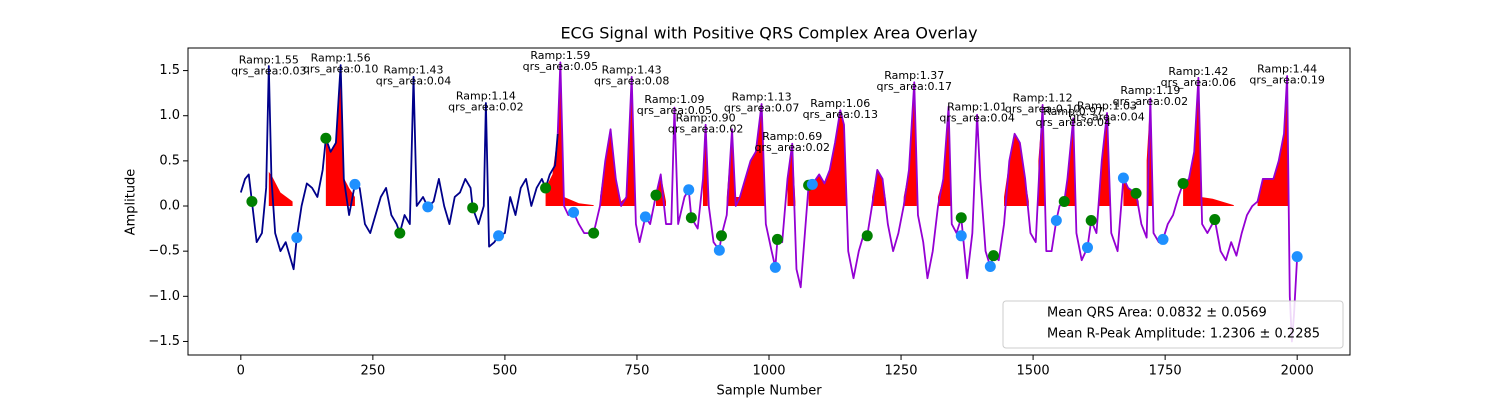 This screenshot has width=1500, height=400. I want to click on x-axis-label: Sample Number, so click(769, 391).